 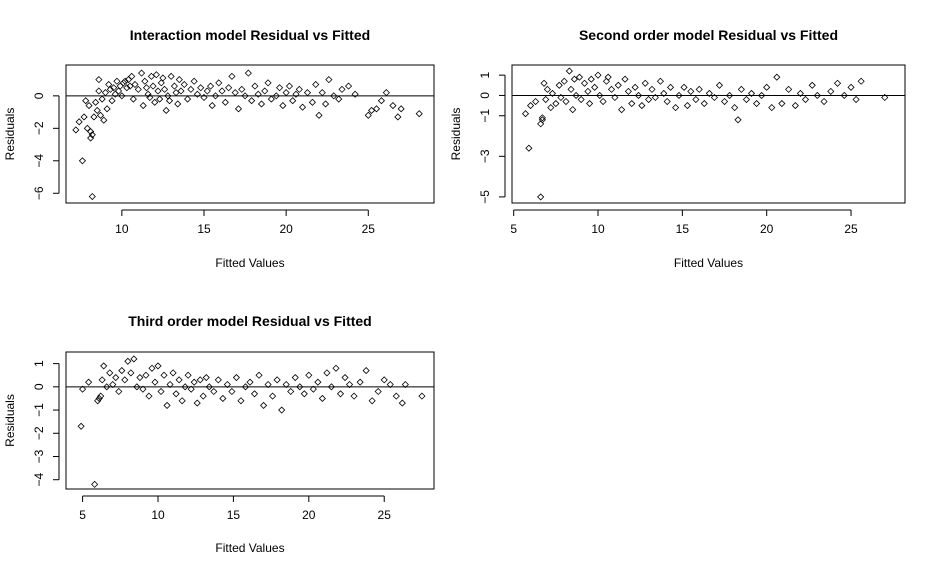 I want to click on y-tick-label: −6, so click(x=39, y=193).